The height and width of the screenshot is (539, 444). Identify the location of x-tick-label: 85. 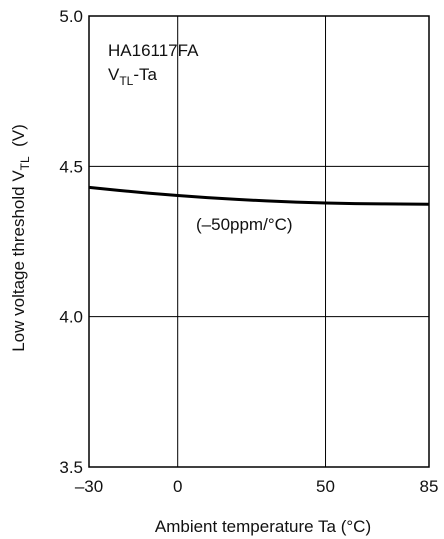
(429, 486).